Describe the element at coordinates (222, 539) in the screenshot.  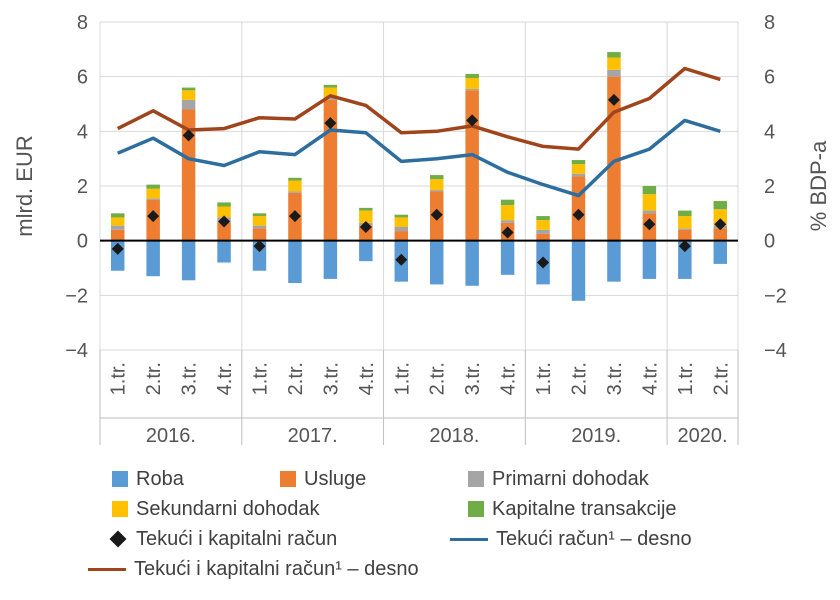
I see `legend-item-tekuci-i-kapitalni-racun: Tekući i kapitalni račun` at that location.